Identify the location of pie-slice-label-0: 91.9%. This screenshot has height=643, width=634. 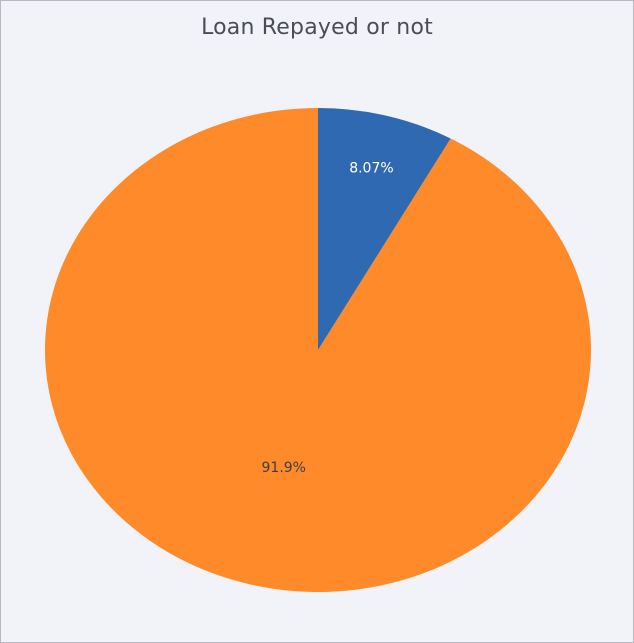
(284, 468).